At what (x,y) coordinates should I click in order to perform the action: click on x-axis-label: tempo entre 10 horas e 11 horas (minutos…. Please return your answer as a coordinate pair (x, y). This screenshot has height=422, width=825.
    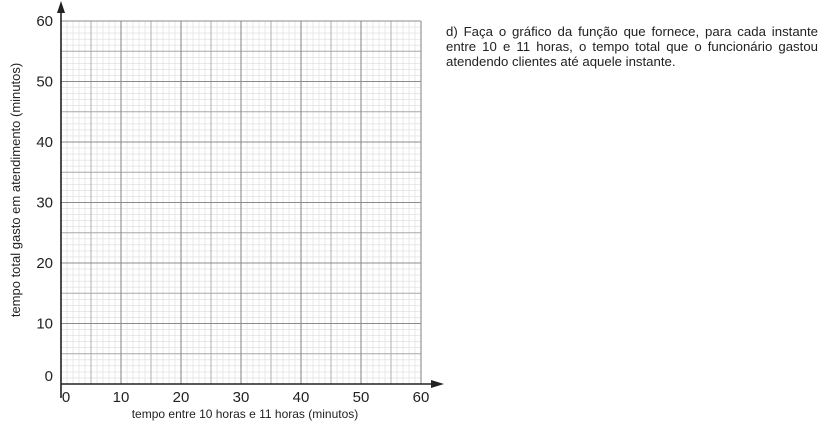
    Looking at the image, I should click on (245, 414).